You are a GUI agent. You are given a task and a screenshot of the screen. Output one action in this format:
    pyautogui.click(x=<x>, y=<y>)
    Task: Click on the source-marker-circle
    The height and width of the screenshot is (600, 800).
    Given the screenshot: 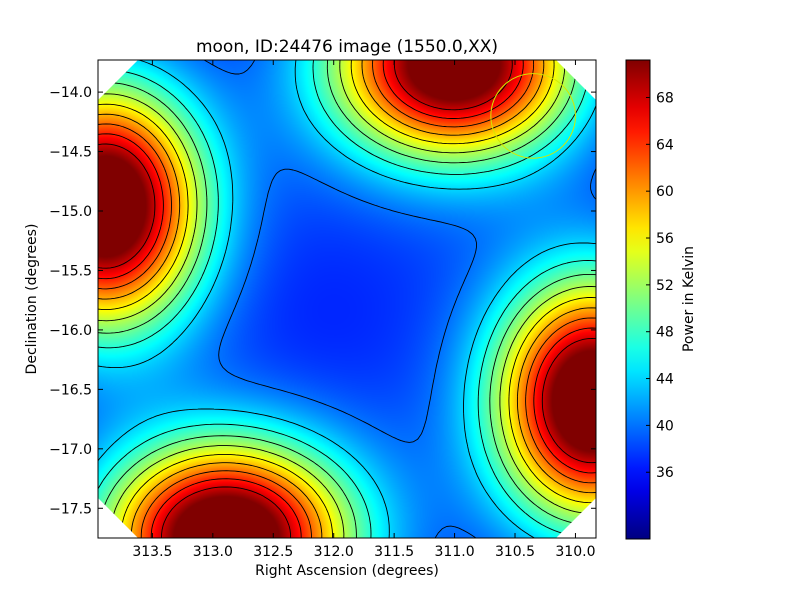 What is the action you would take?
    pyautogui.click(x=533, y=116)
    